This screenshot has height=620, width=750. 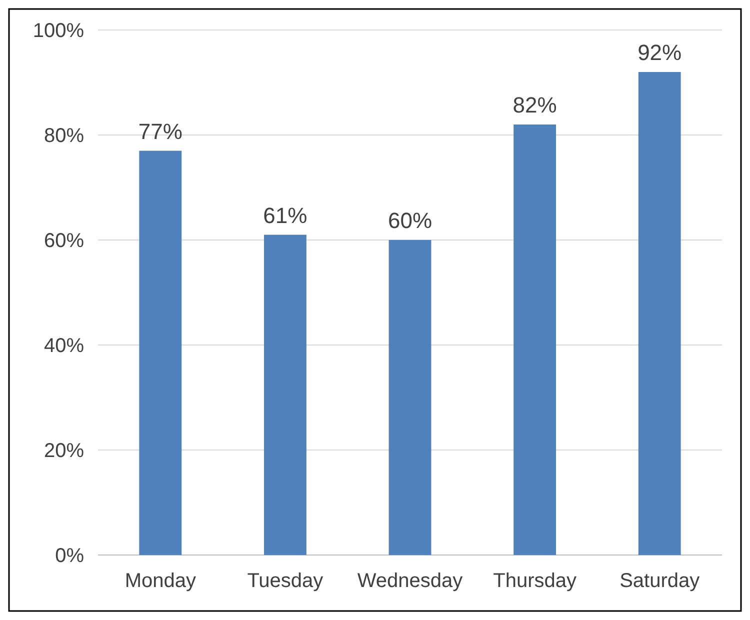 I want to click on y-tick-label: 20%, so click(x=64, y=451).